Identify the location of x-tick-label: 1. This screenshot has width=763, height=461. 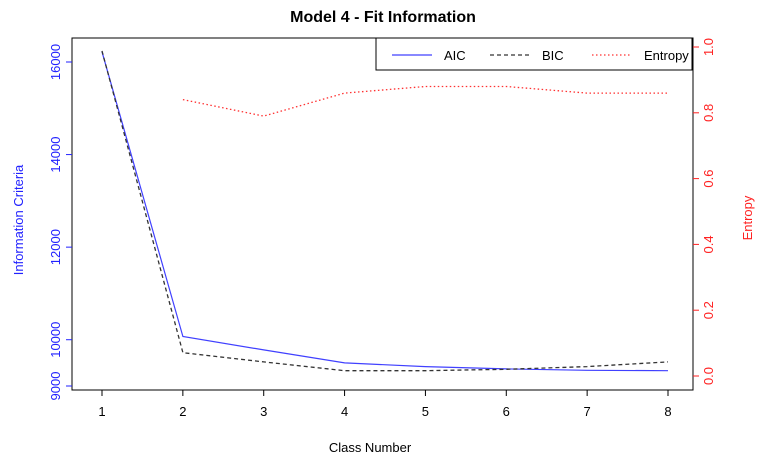
(101, 411).